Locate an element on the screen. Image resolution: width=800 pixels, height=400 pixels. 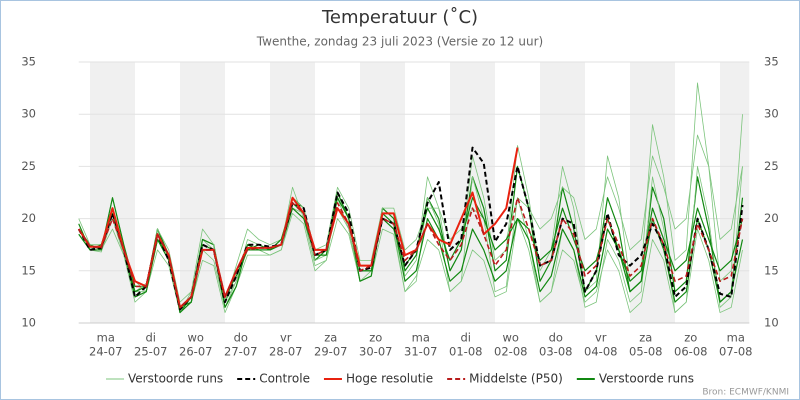
y2-tick-label: 10 is located at coordinates (771, 323).